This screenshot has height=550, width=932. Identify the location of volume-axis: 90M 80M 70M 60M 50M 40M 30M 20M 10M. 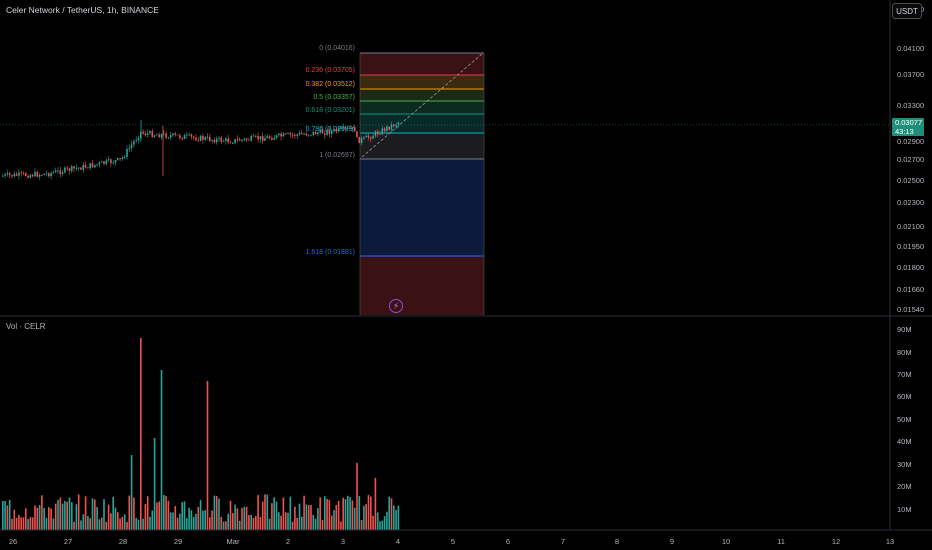
(904, 419).